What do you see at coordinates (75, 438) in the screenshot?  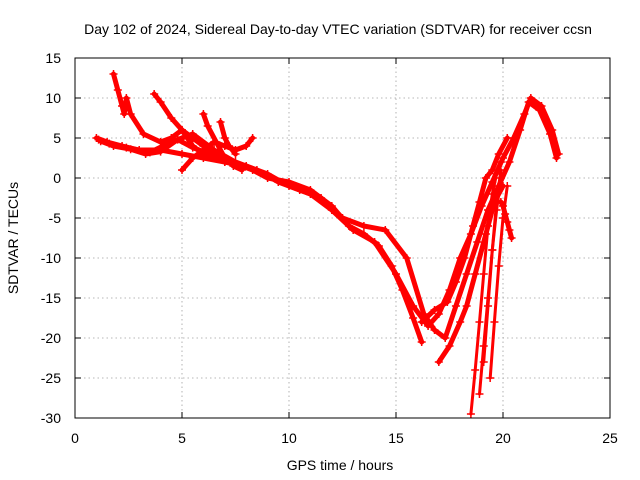 I see `x-tick-label: 0` at bounding box center [75, 438].